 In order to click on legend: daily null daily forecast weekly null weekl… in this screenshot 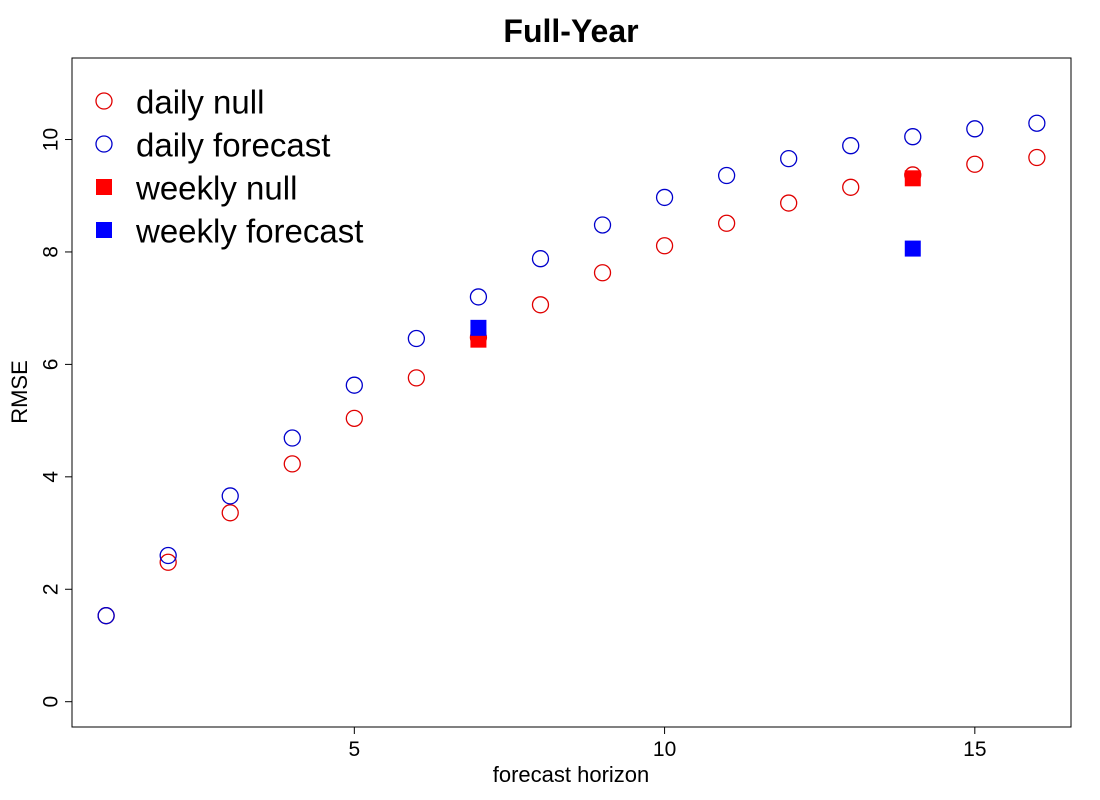, I will do `click(229, 167)`.